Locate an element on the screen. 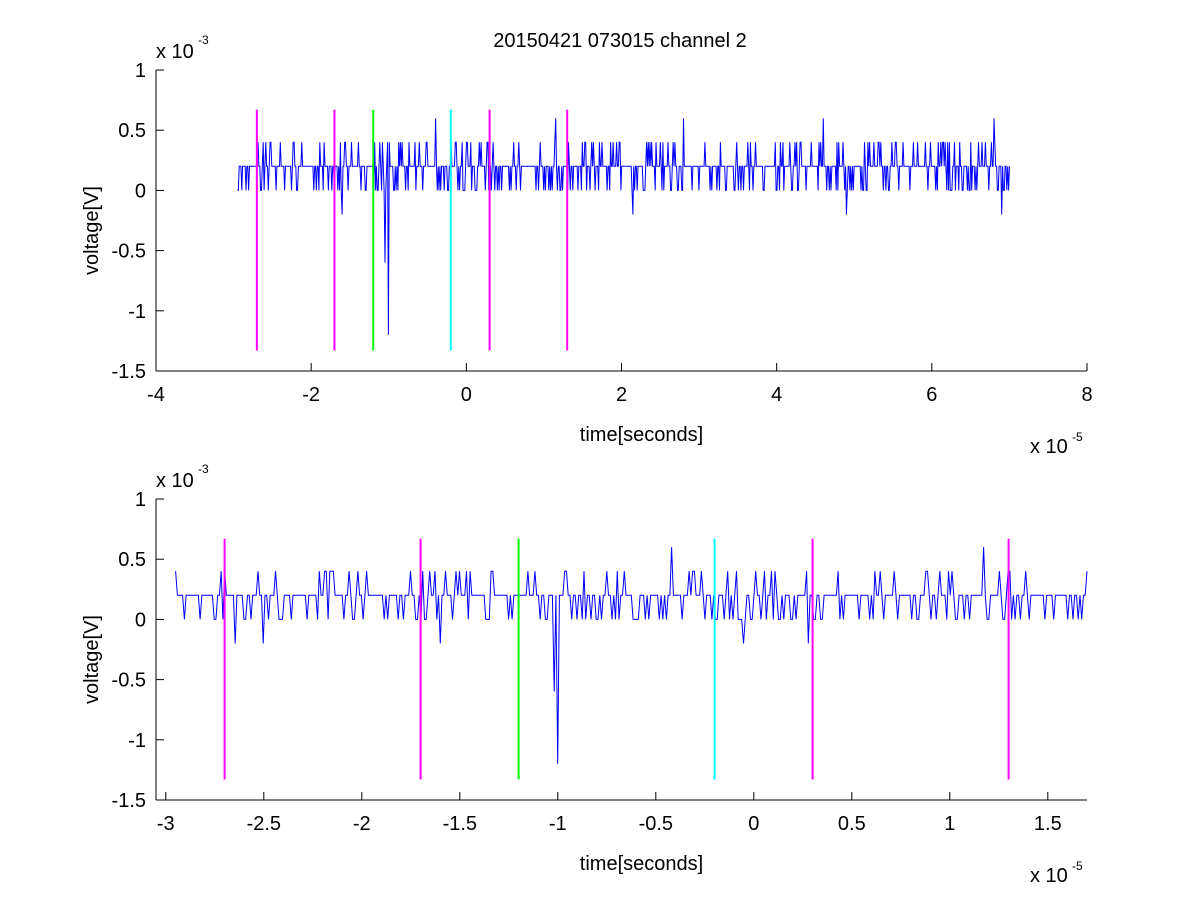 This screenshot has height=901, width=1200. x-tick-label: -1.5 is located at coordinates (460, 824).